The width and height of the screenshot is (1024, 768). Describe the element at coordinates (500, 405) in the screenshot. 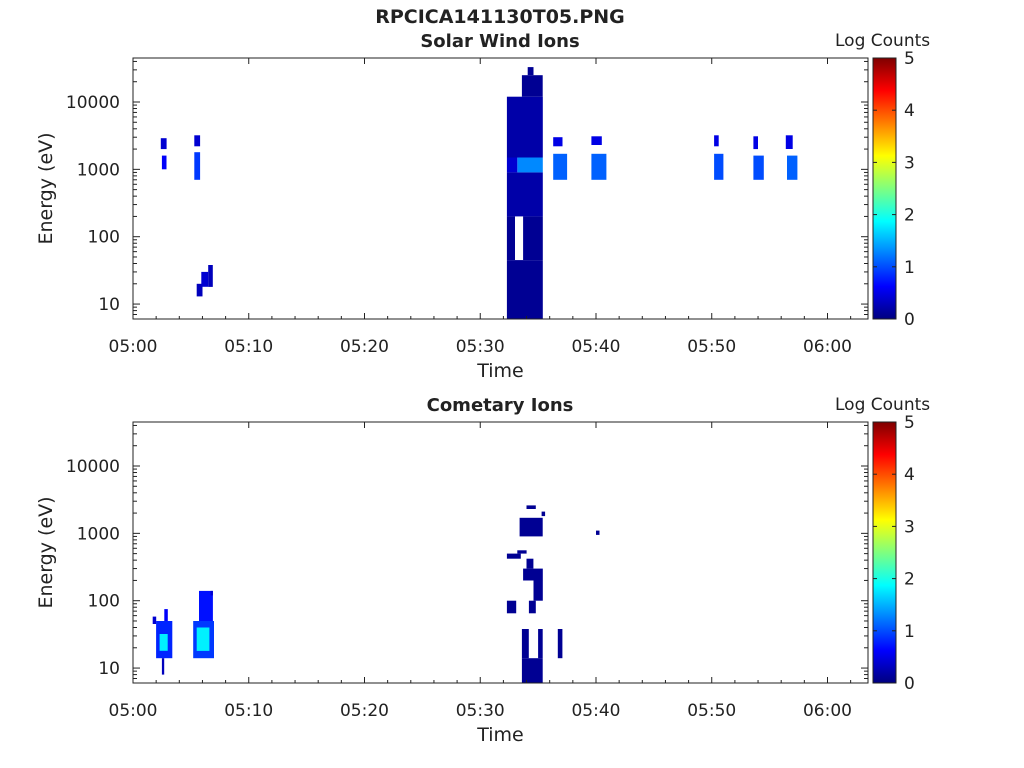

I see `panel-title-cometary: Cometary Ions` at that location.